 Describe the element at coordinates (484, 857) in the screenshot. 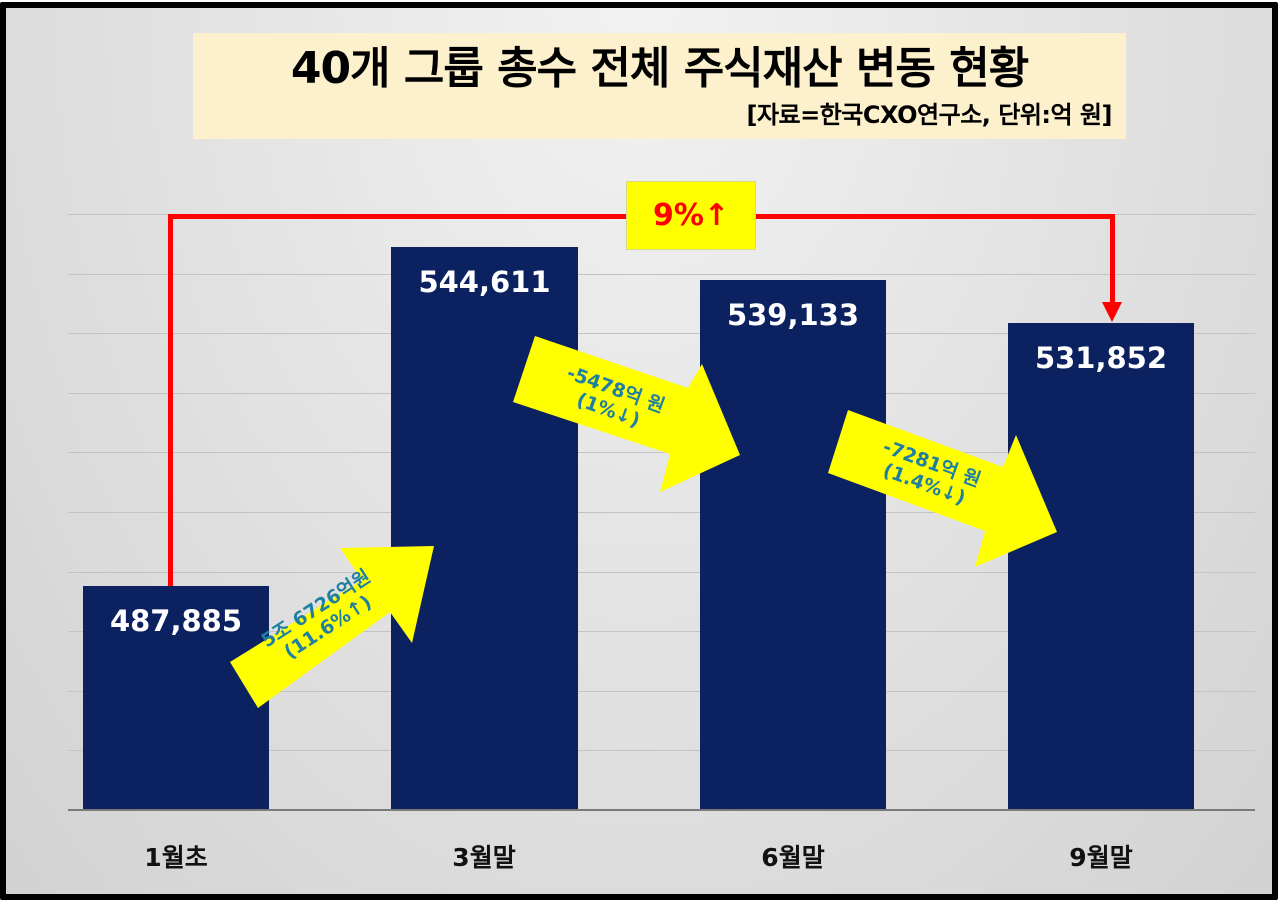

I see `x-tick-label: 3월말` at that location.